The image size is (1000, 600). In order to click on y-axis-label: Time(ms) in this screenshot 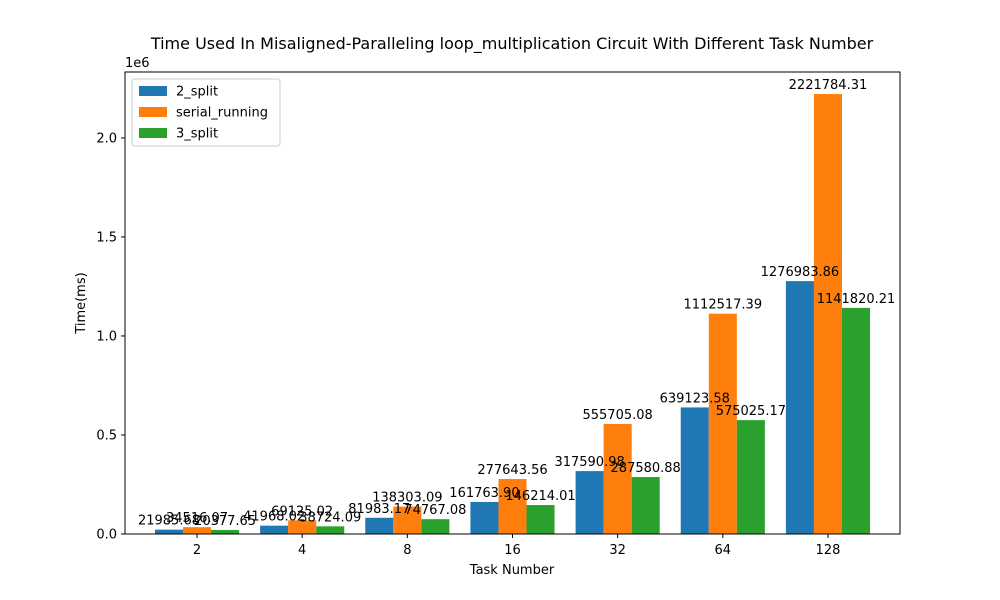, I will do `click(81, 303)`.